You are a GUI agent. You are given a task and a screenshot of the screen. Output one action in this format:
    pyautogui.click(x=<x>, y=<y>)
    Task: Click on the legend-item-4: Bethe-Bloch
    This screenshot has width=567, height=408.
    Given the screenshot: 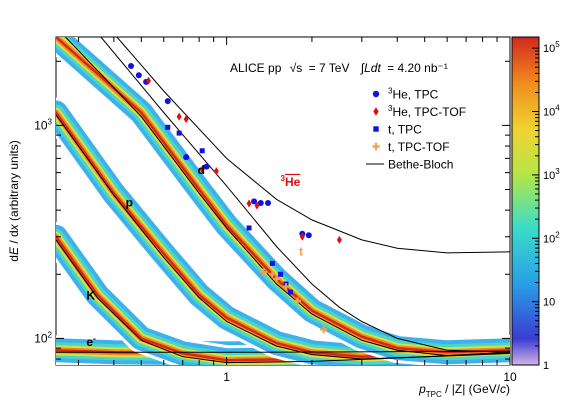 What is the action you would take?
    pyautogui.click(x=409, y=165)
    